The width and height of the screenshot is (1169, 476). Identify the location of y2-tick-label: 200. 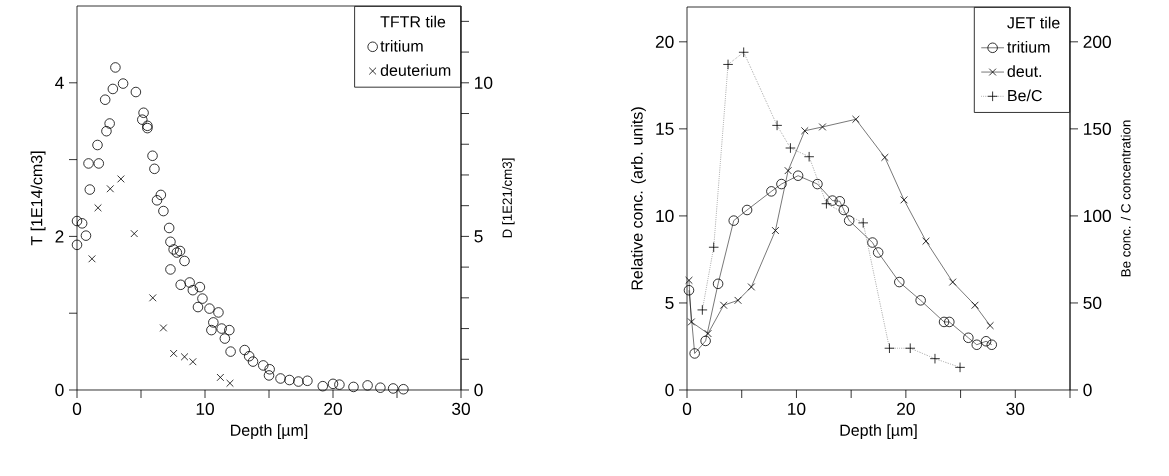
(1097, 41).